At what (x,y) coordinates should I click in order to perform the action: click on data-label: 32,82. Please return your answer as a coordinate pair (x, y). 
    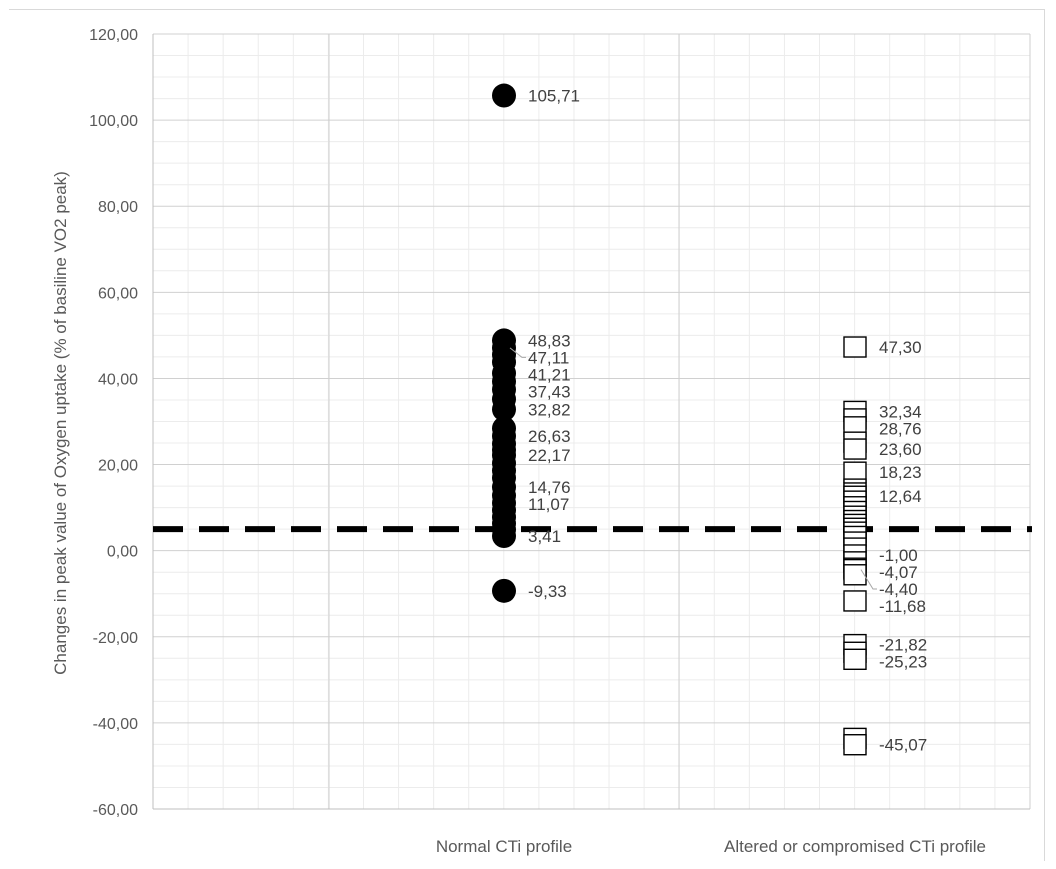
    Looking at the image, I should click on (549, 409).